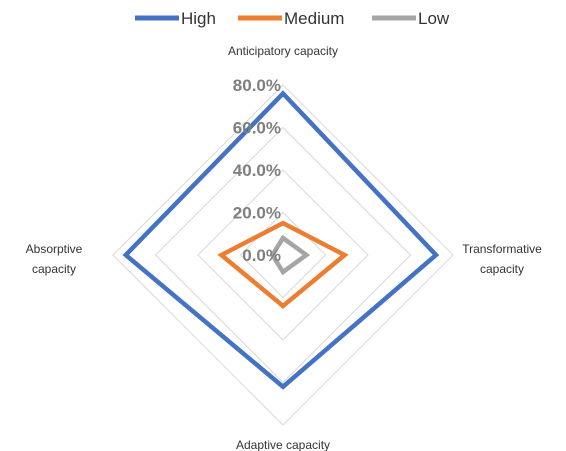  I want to click on series-medium, so click(283, 264).